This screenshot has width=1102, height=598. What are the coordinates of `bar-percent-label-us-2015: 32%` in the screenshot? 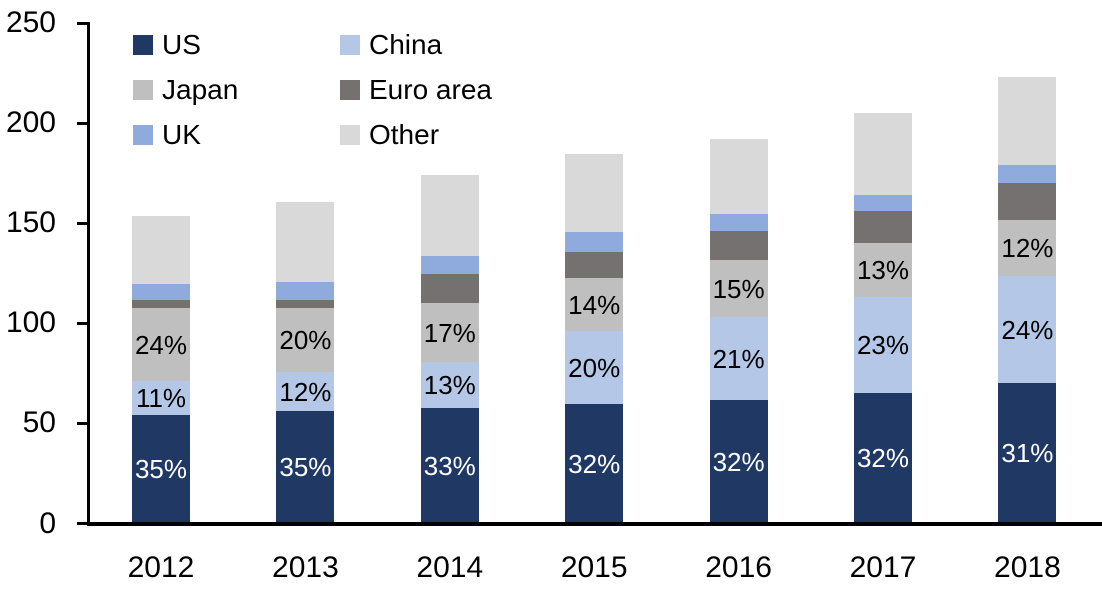 It's located at (594, 463).